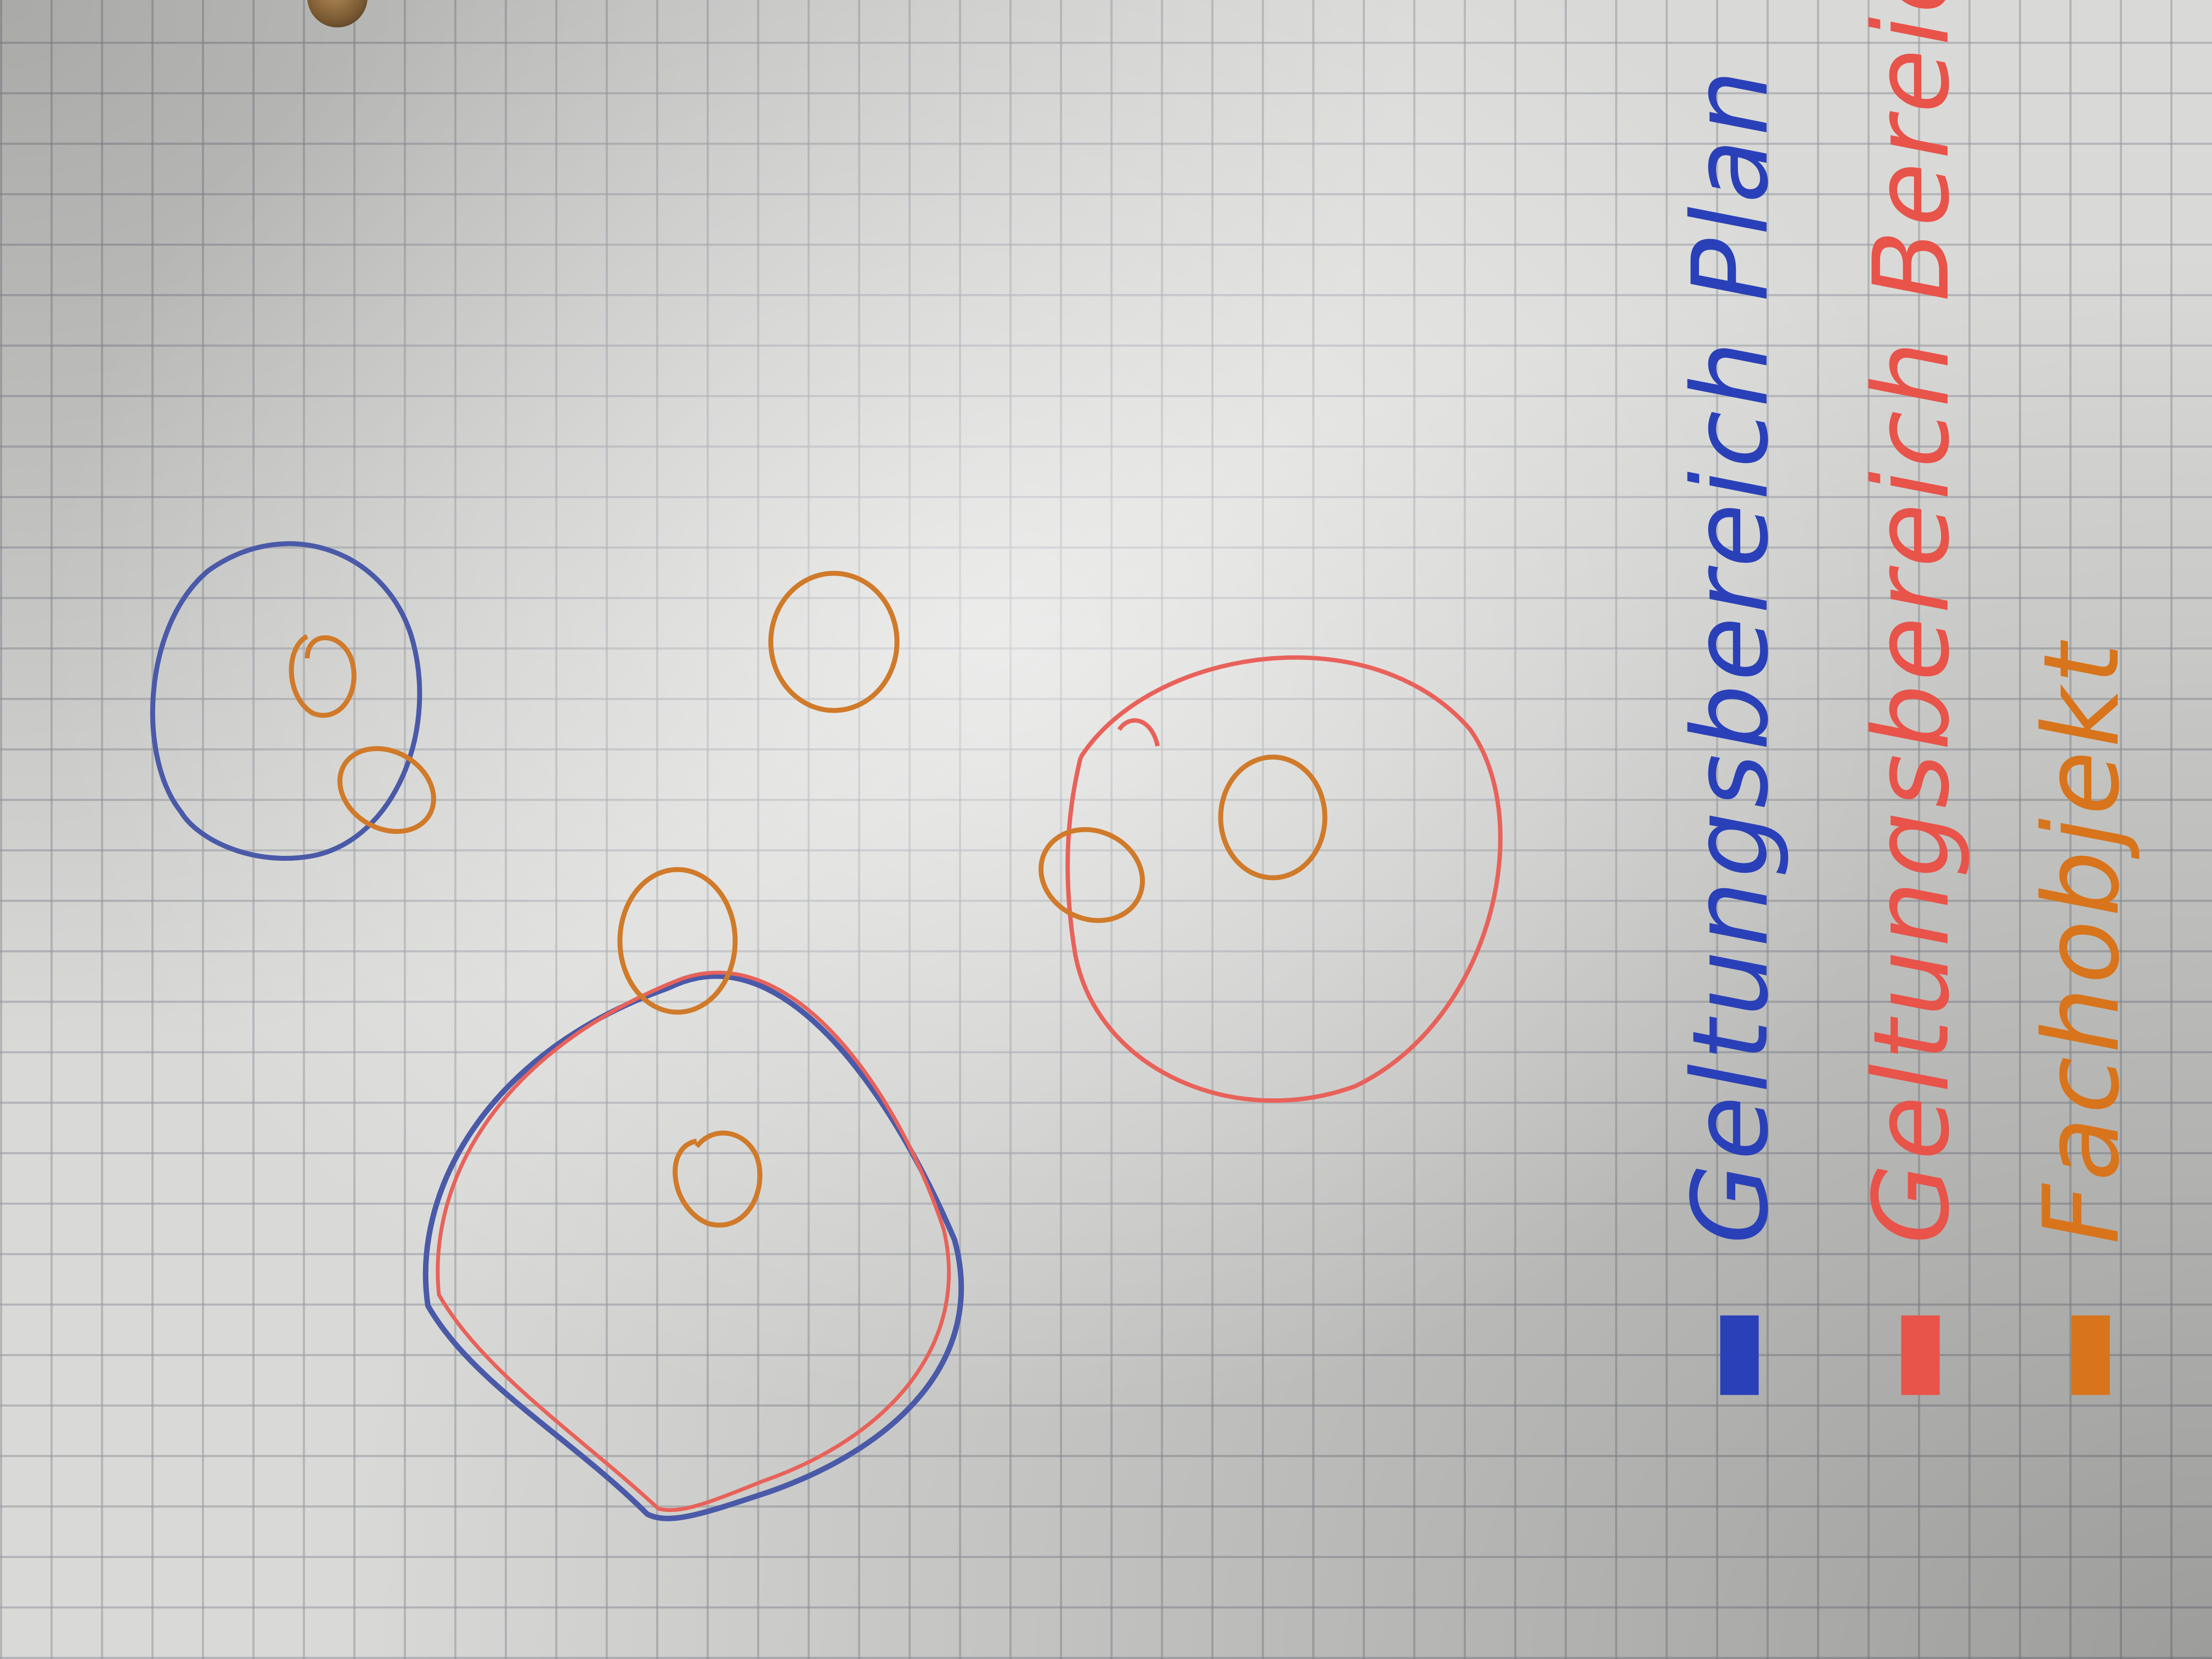 The width and height of the screenshot is (2212, 1659). I want to click on bereich-area-large, so click(694, 1241).